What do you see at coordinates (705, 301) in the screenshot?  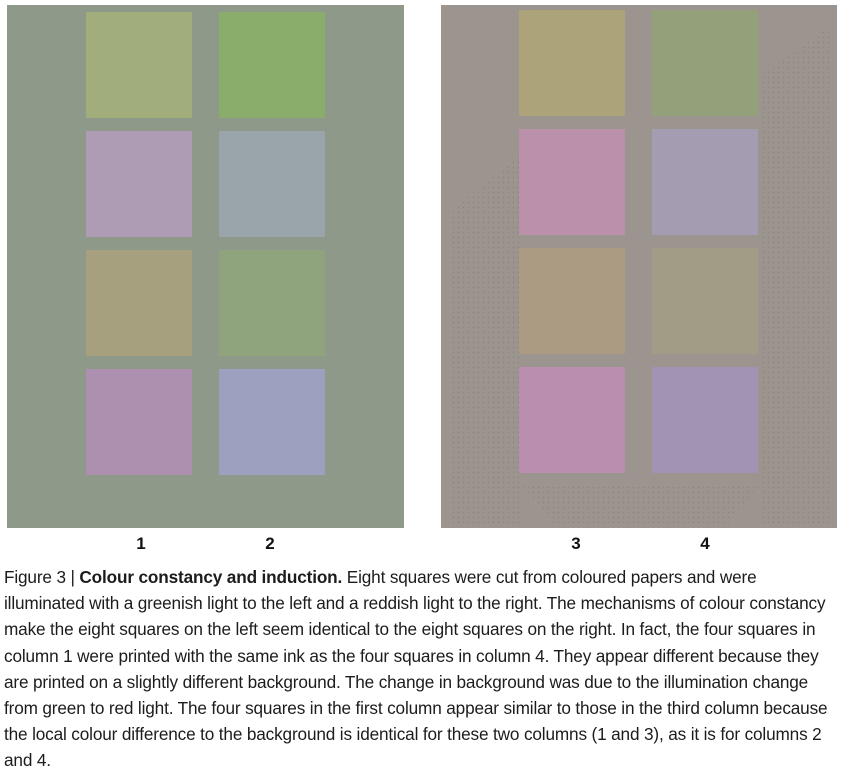 I see `square-col4-row3` at bounding box center [705, 301].